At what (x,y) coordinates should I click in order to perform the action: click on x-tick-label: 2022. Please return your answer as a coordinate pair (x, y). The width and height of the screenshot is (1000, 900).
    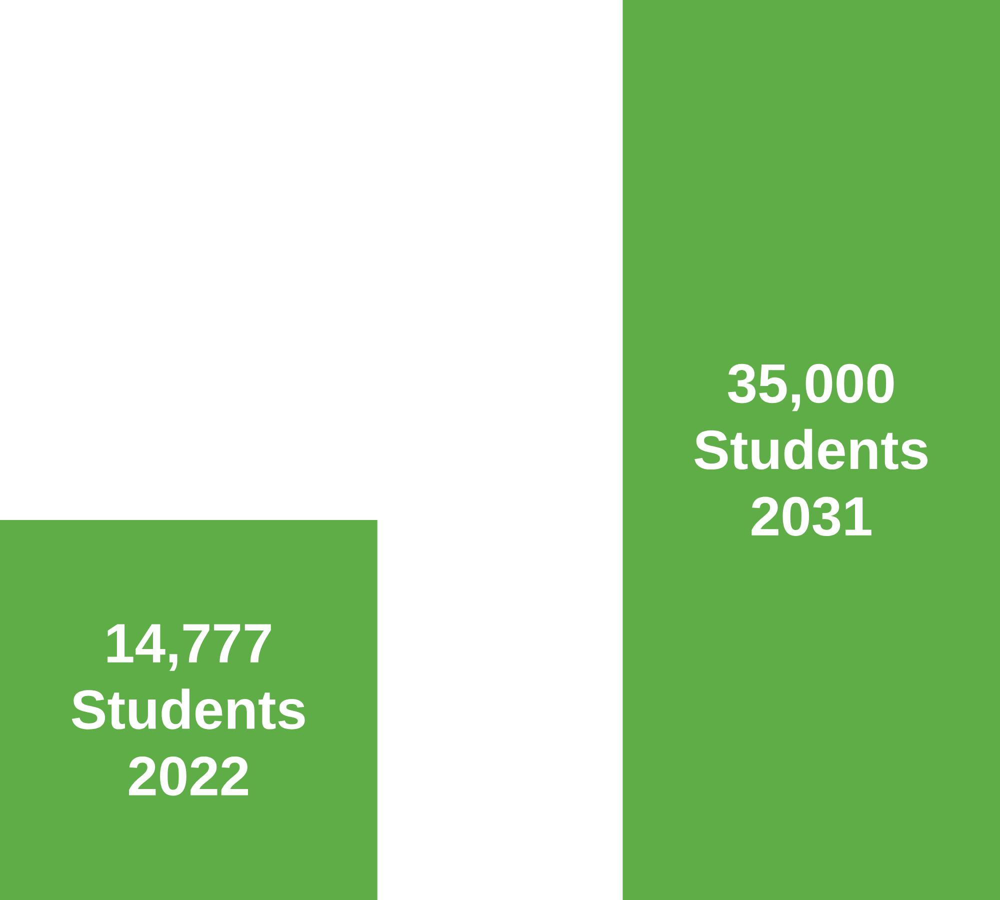
    Looking at the image, I should click on (188, 776).